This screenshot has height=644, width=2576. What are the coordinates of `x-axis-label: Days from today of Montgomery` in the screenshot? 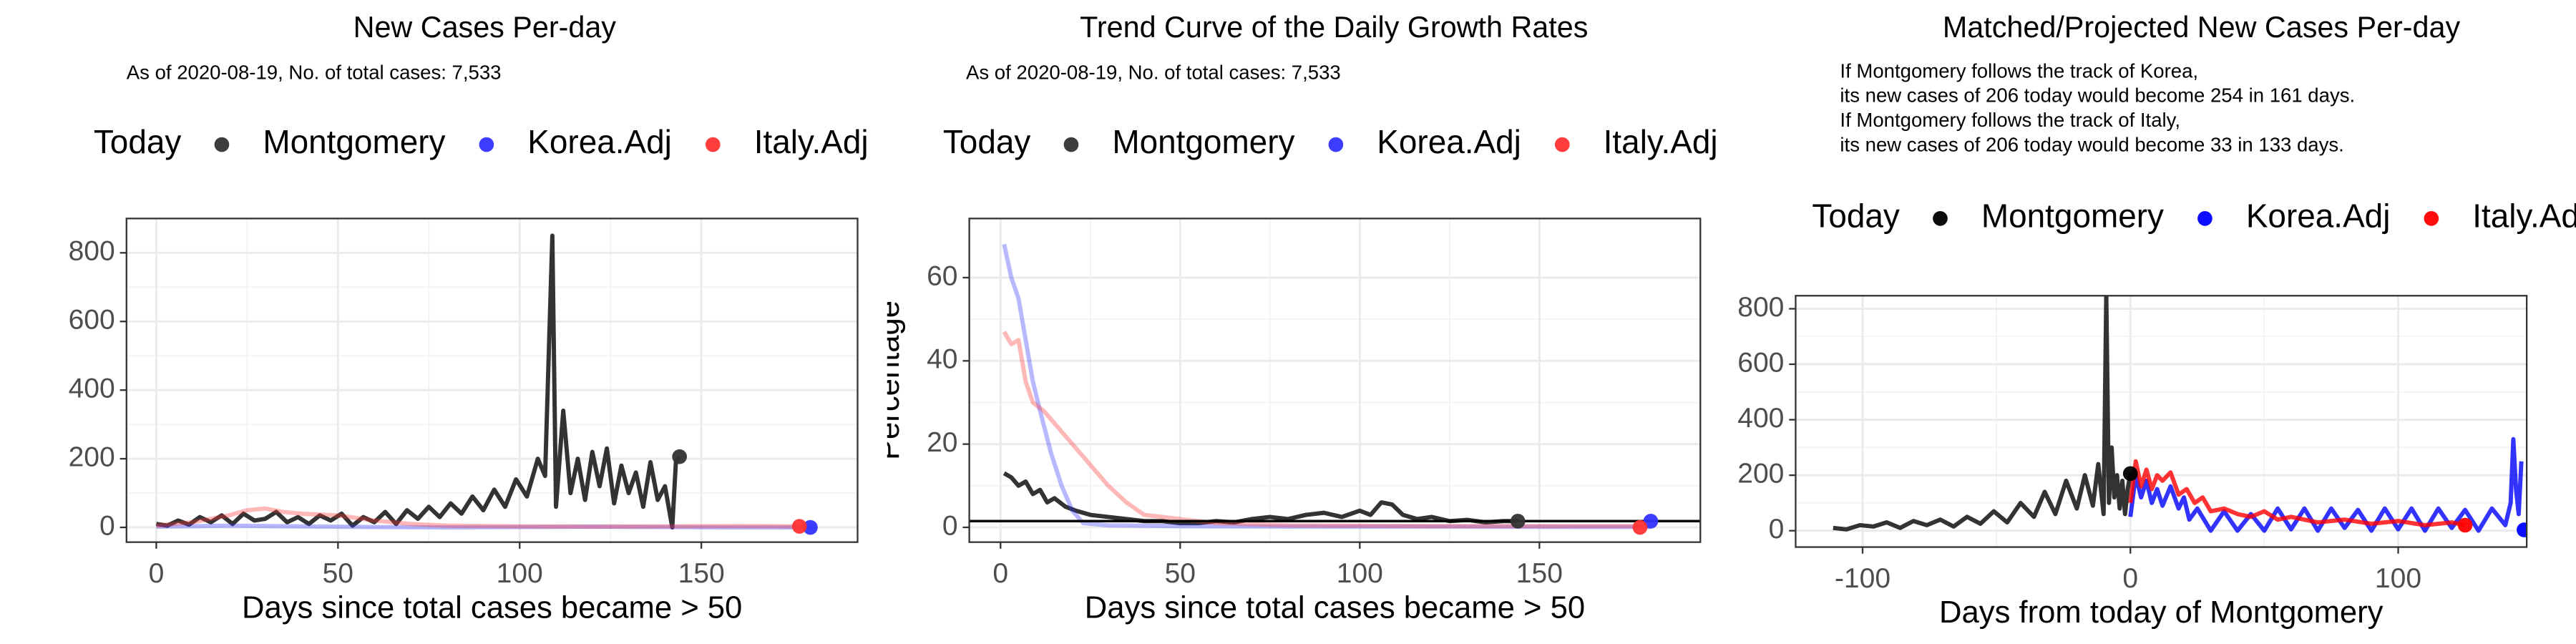 It's located at (2161, 612).